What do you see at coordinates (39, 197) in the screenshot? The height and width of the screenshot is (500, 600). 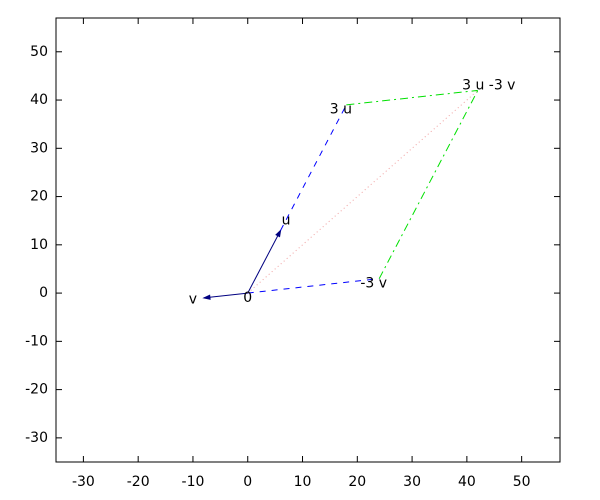 I see `y-tick-label: 20` at bounding box center [39, 197].